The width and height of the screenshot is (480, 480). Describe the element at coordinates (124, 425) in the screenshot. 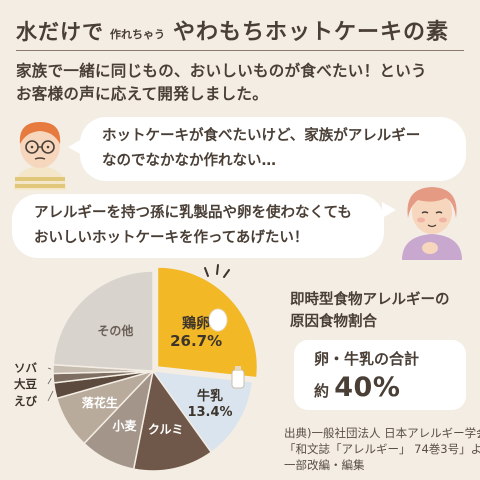

I see `pie-label-3: 小麦` at that location.